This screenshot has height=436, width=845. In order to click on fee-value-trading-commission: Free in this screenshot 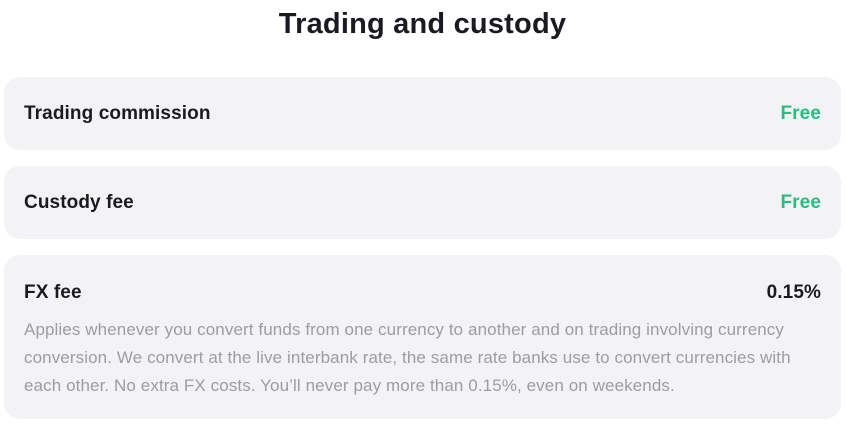, I will do `click(800, 113)`.